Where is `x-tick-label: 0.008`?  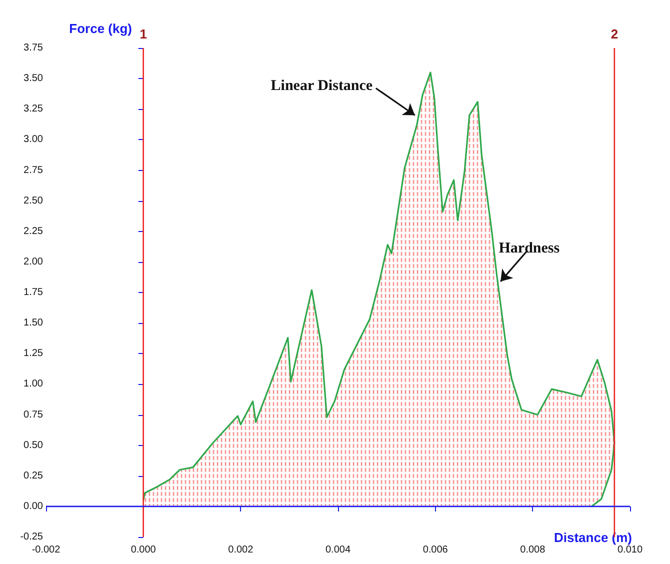 x-tick-label: 0.008 is located at coordinates (533, 550).